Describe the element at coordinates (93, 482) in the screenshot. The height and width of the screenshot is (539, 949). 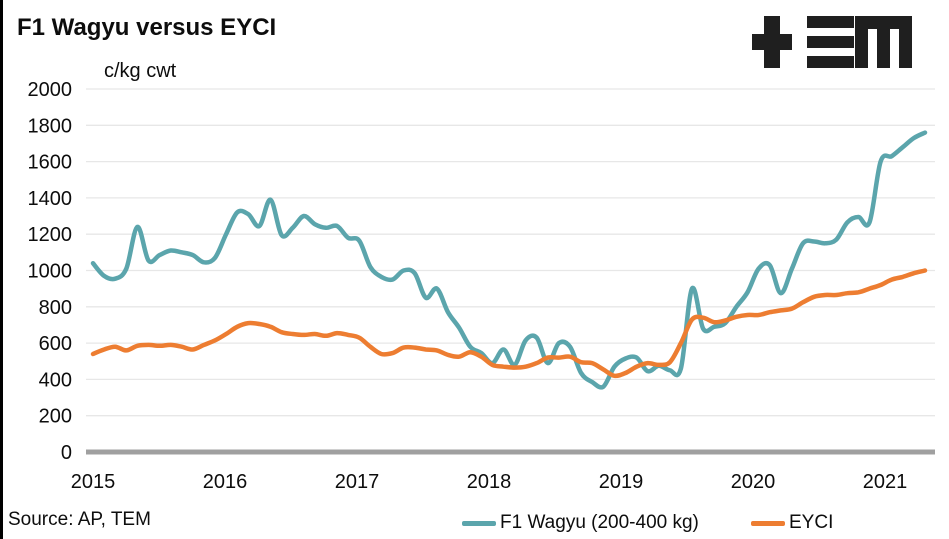
I see `x-tick-label-2015: 2015` at that location.